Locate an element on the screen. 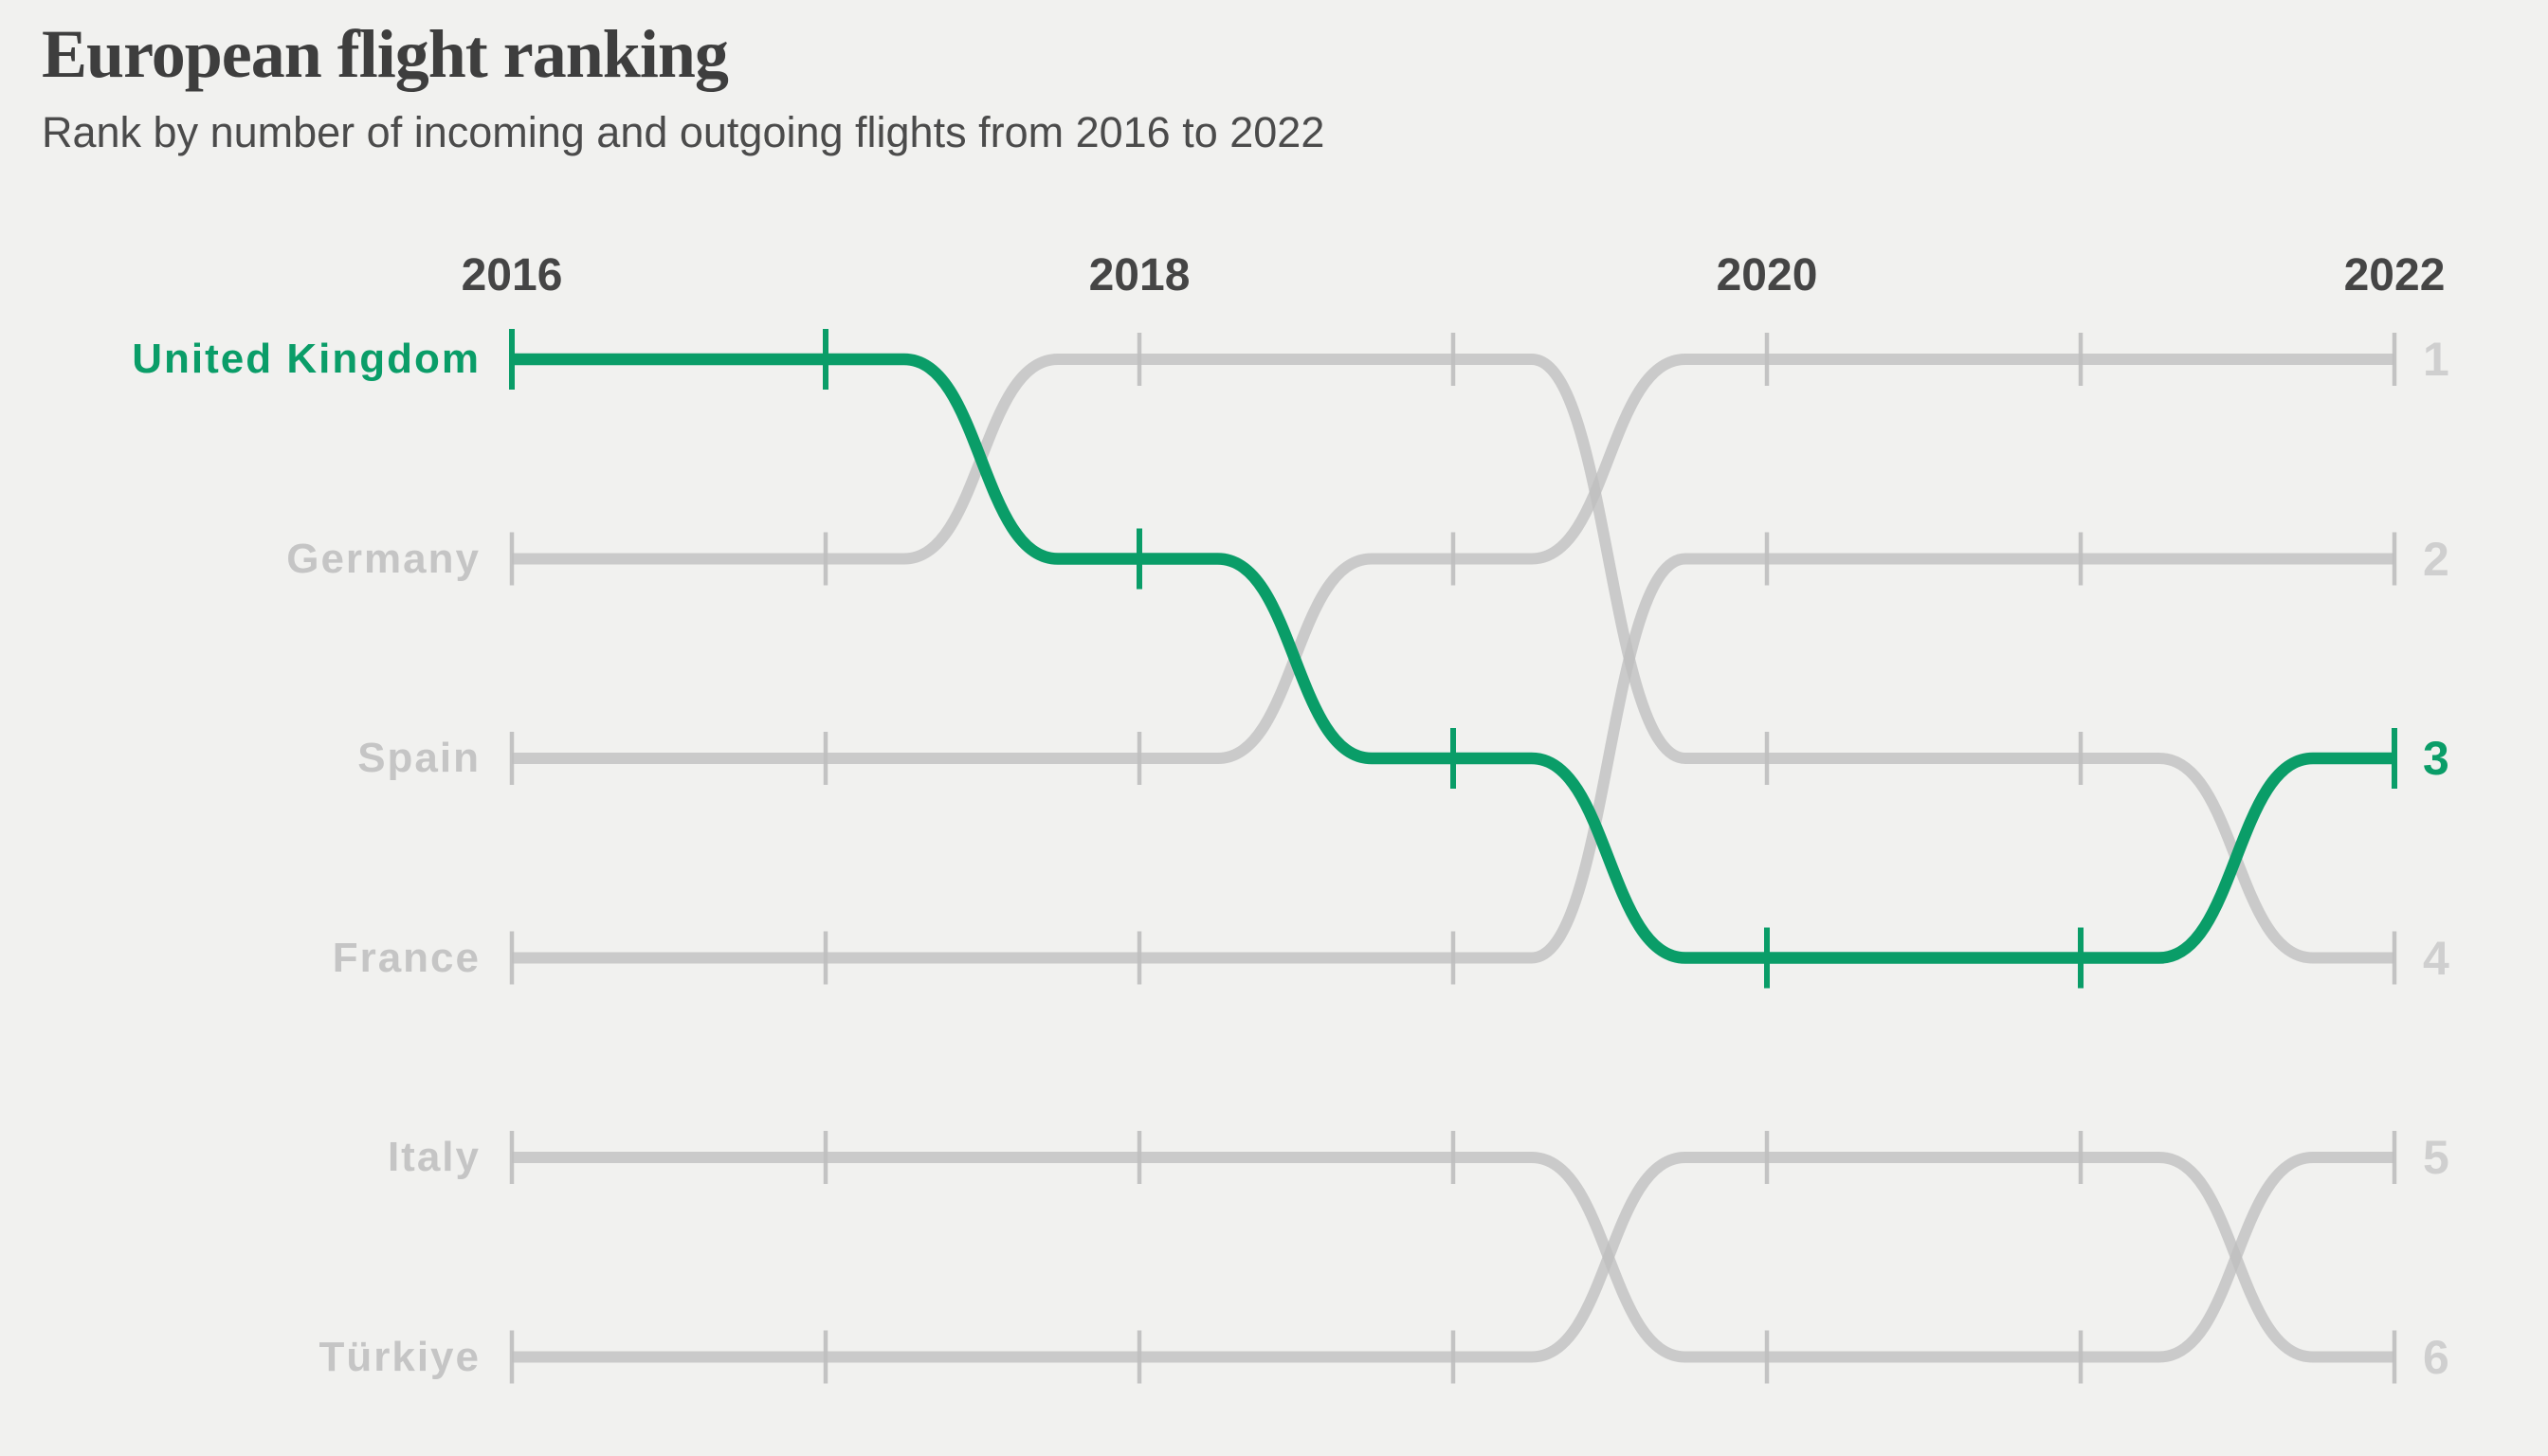 Image resolution: width=2548 pixels, height=1456 pixels. rank-label-1: 1 is located at coordinates (2436, 359).